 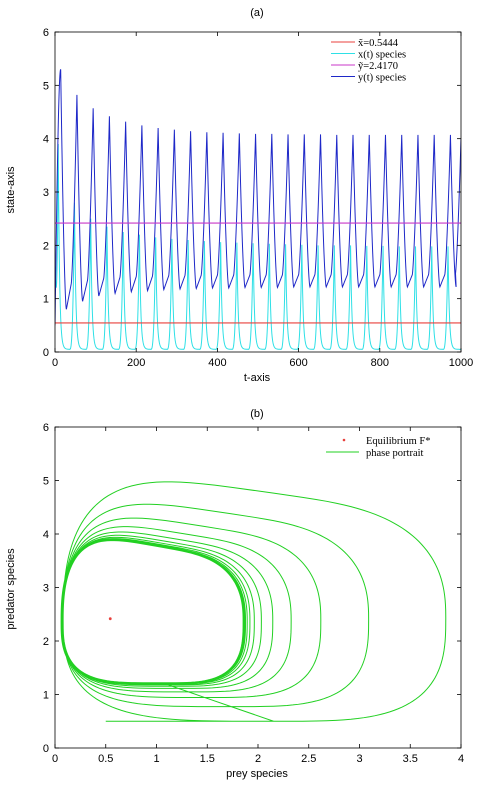 I want to click on legend-y-species-label: y(t) species, so click(x=382, y=78).